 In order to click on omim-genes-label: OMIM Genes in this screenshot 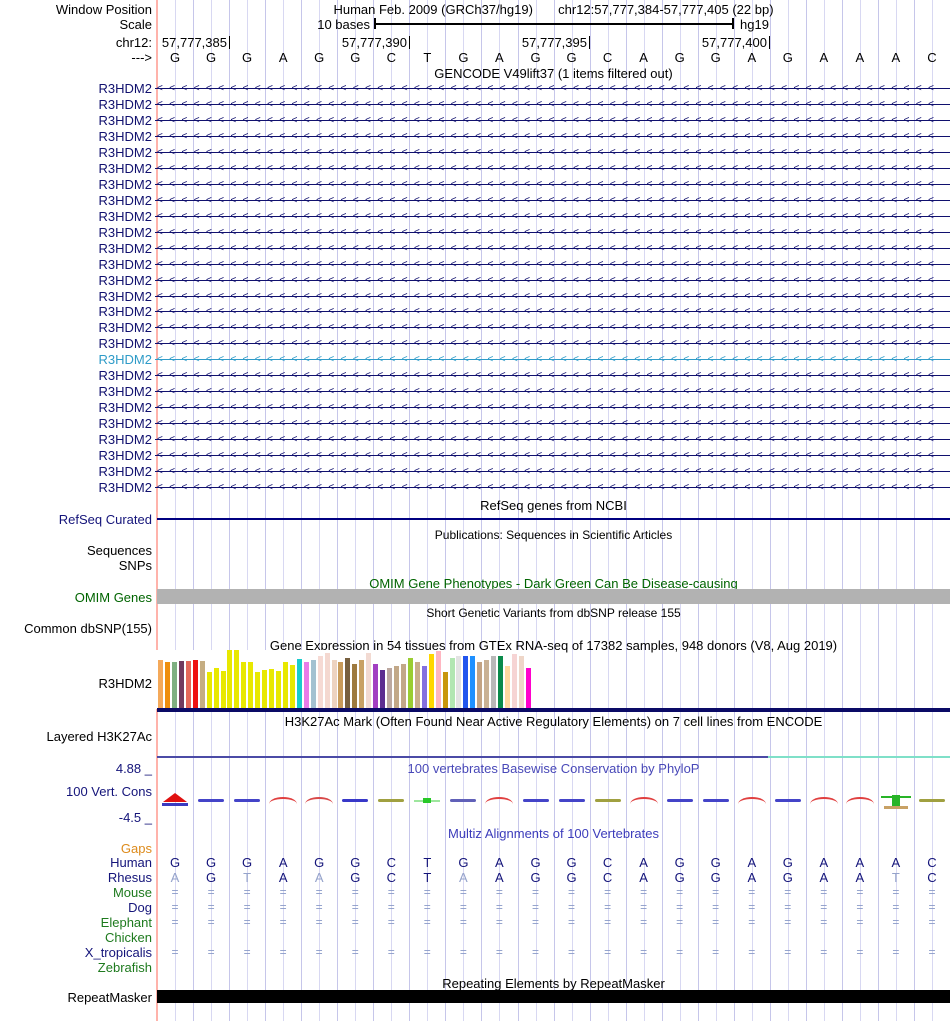, I will do `click(113, 597)`.